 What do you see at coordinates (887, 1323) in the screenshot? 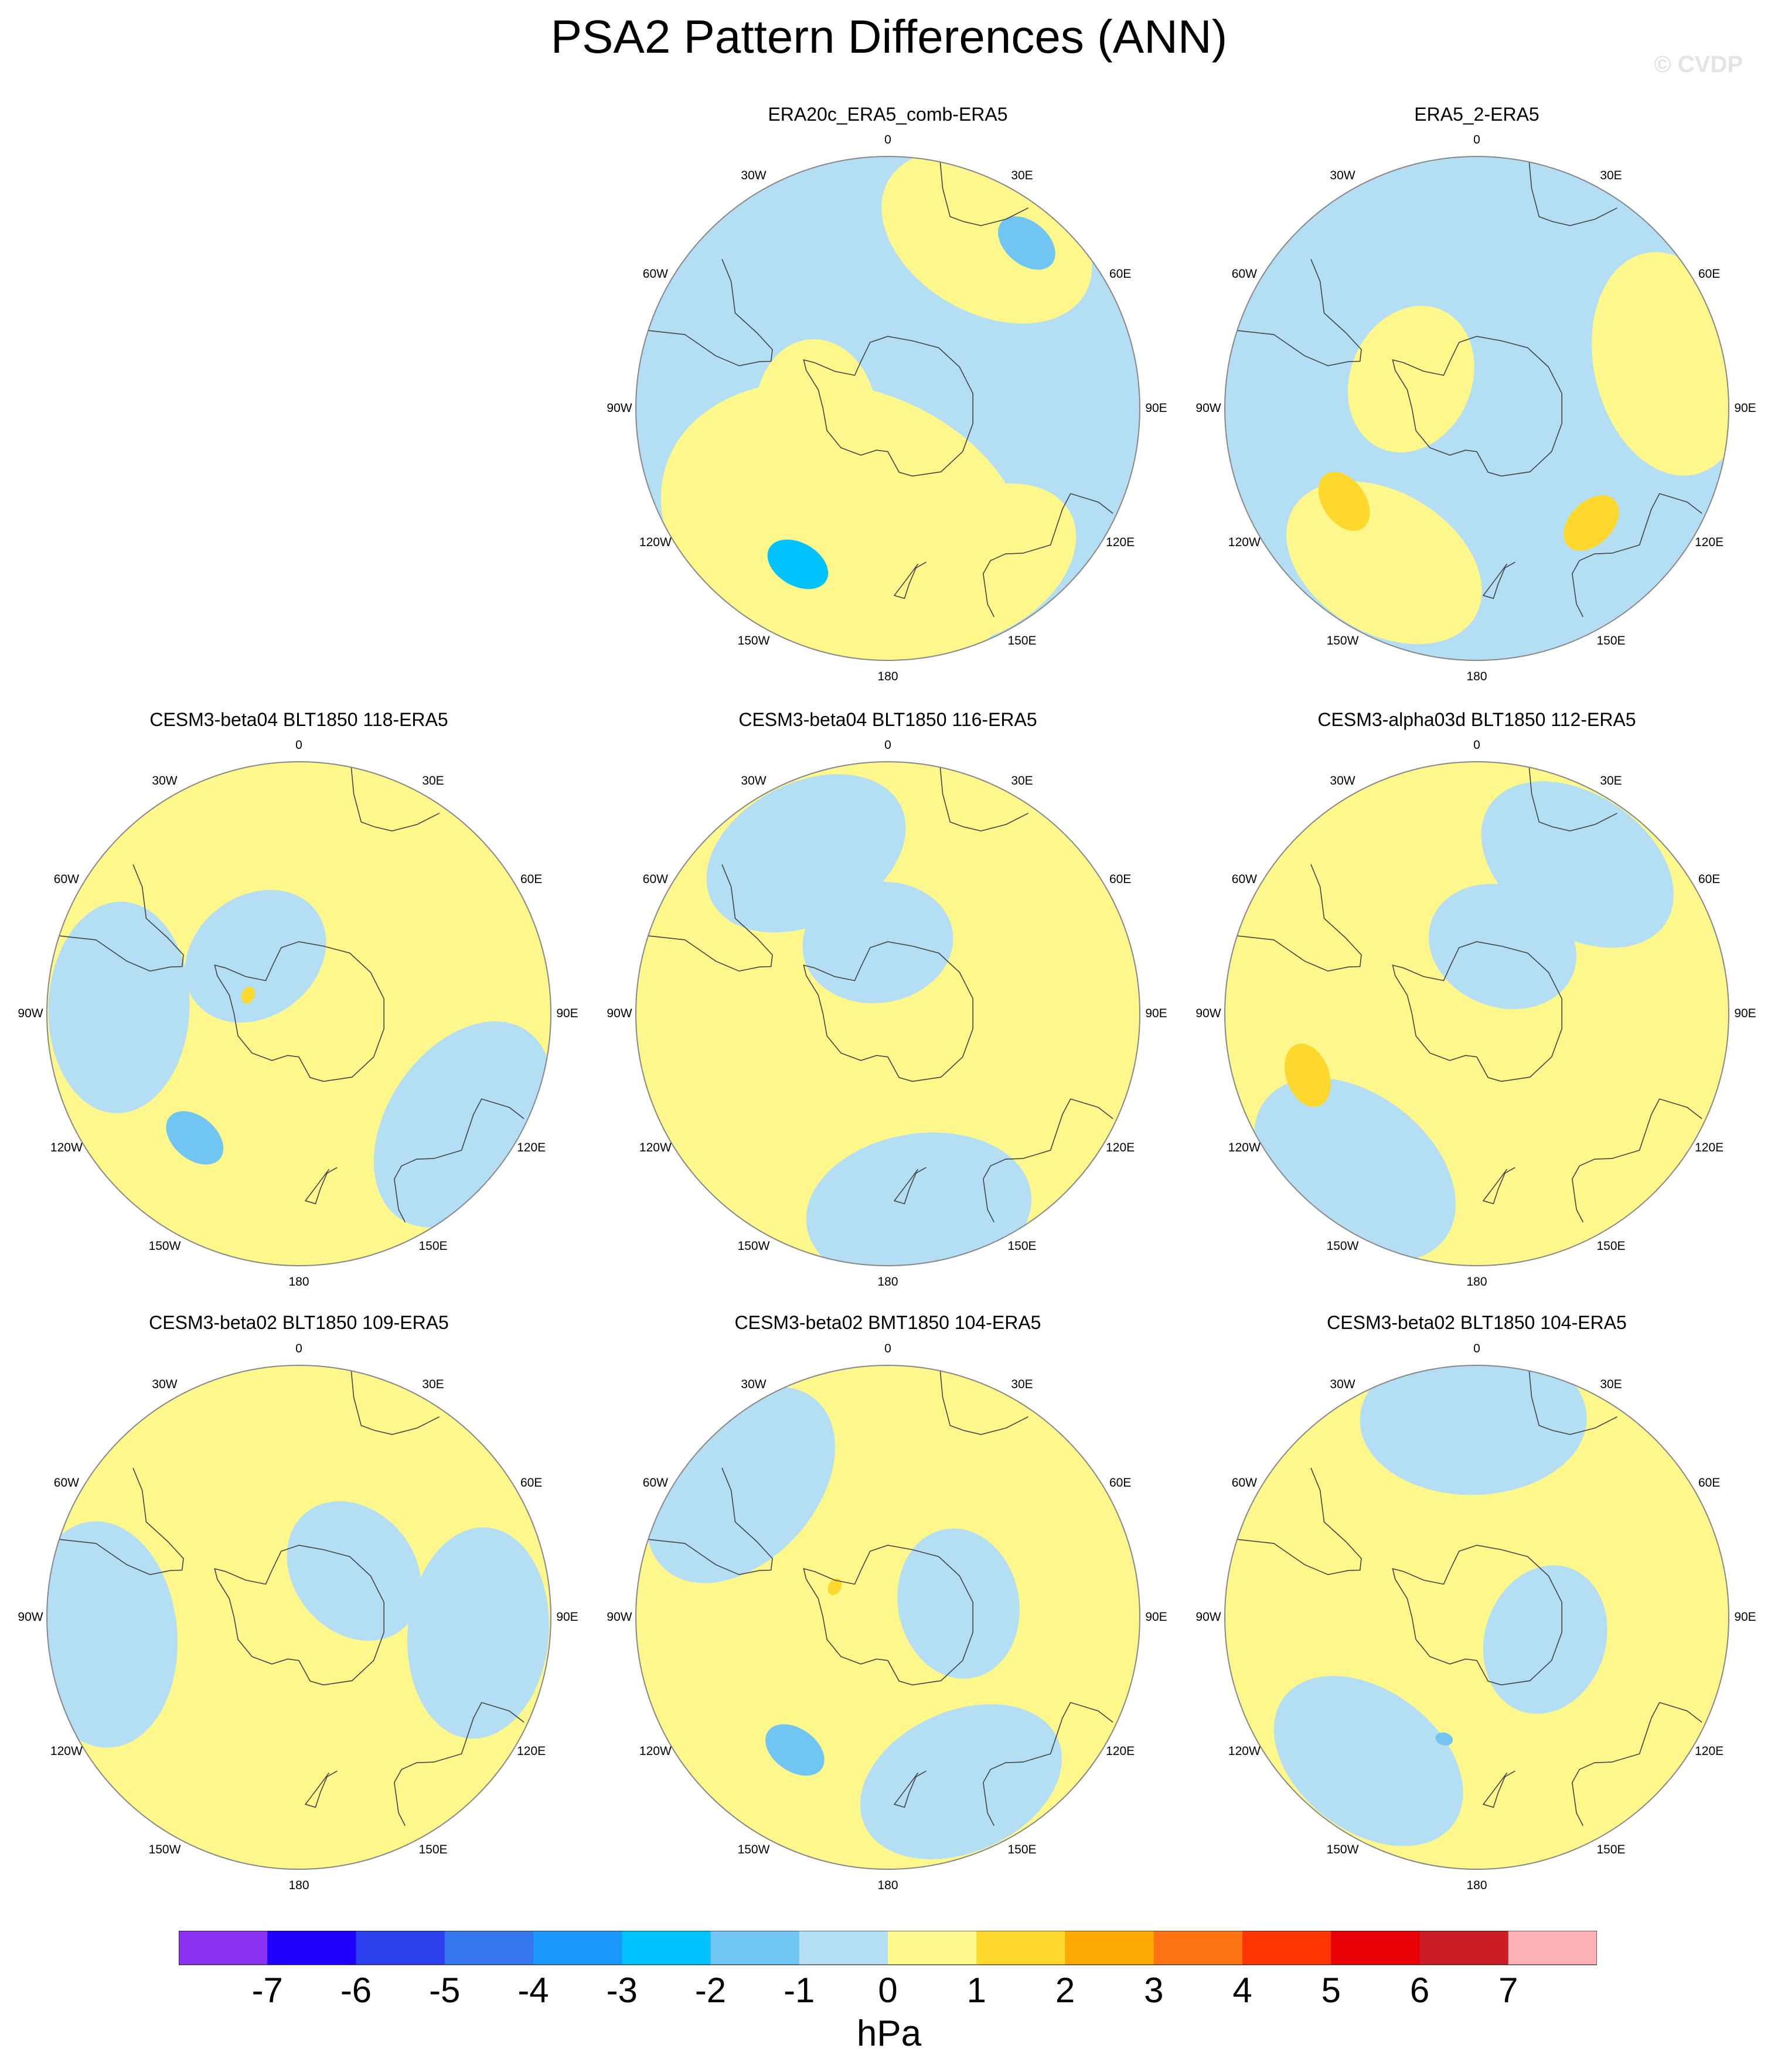
I see `panel-title: CESM3-beta02 BMT1850 104-ERA5` at bounding box center [887, 1323].